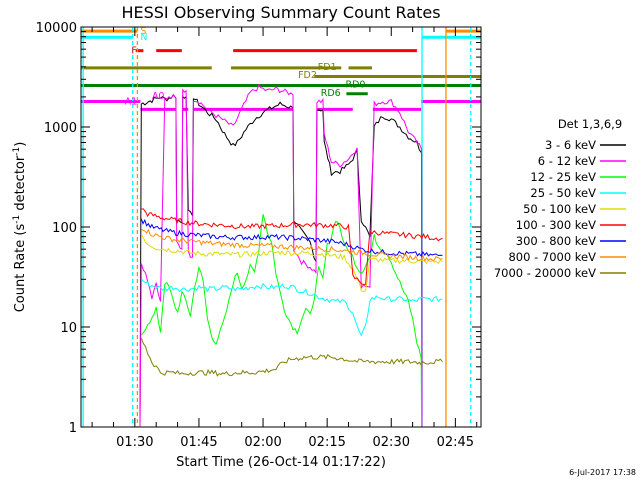  What do you see at coordinates (60, 128) in the screenshot?
I see `y-tick-label: 1000` at bounding box center [60, 128].